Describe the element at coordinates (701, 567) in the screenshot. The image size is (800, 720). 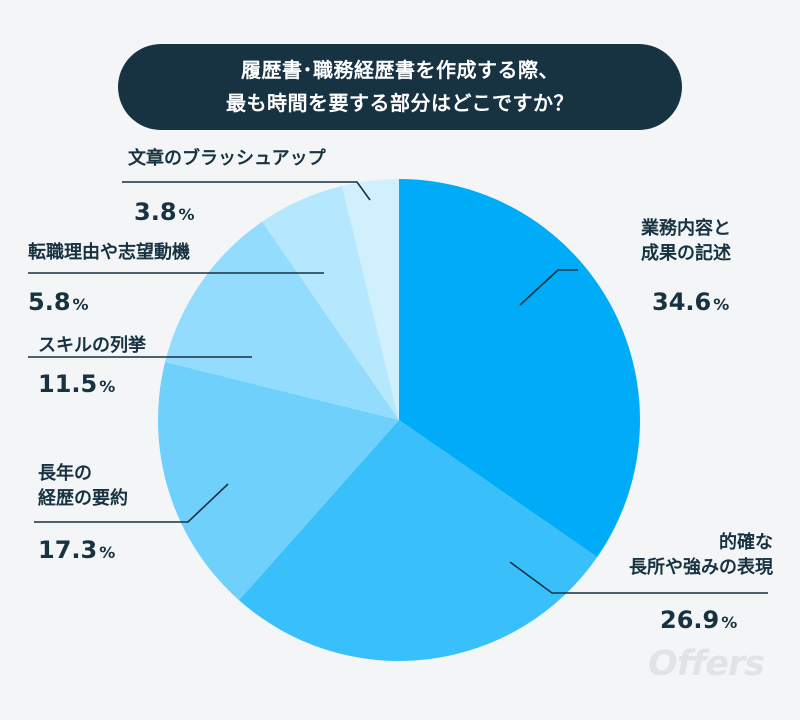
I see `slice-label-2-line-2: 長所や強みの表現` at that location.